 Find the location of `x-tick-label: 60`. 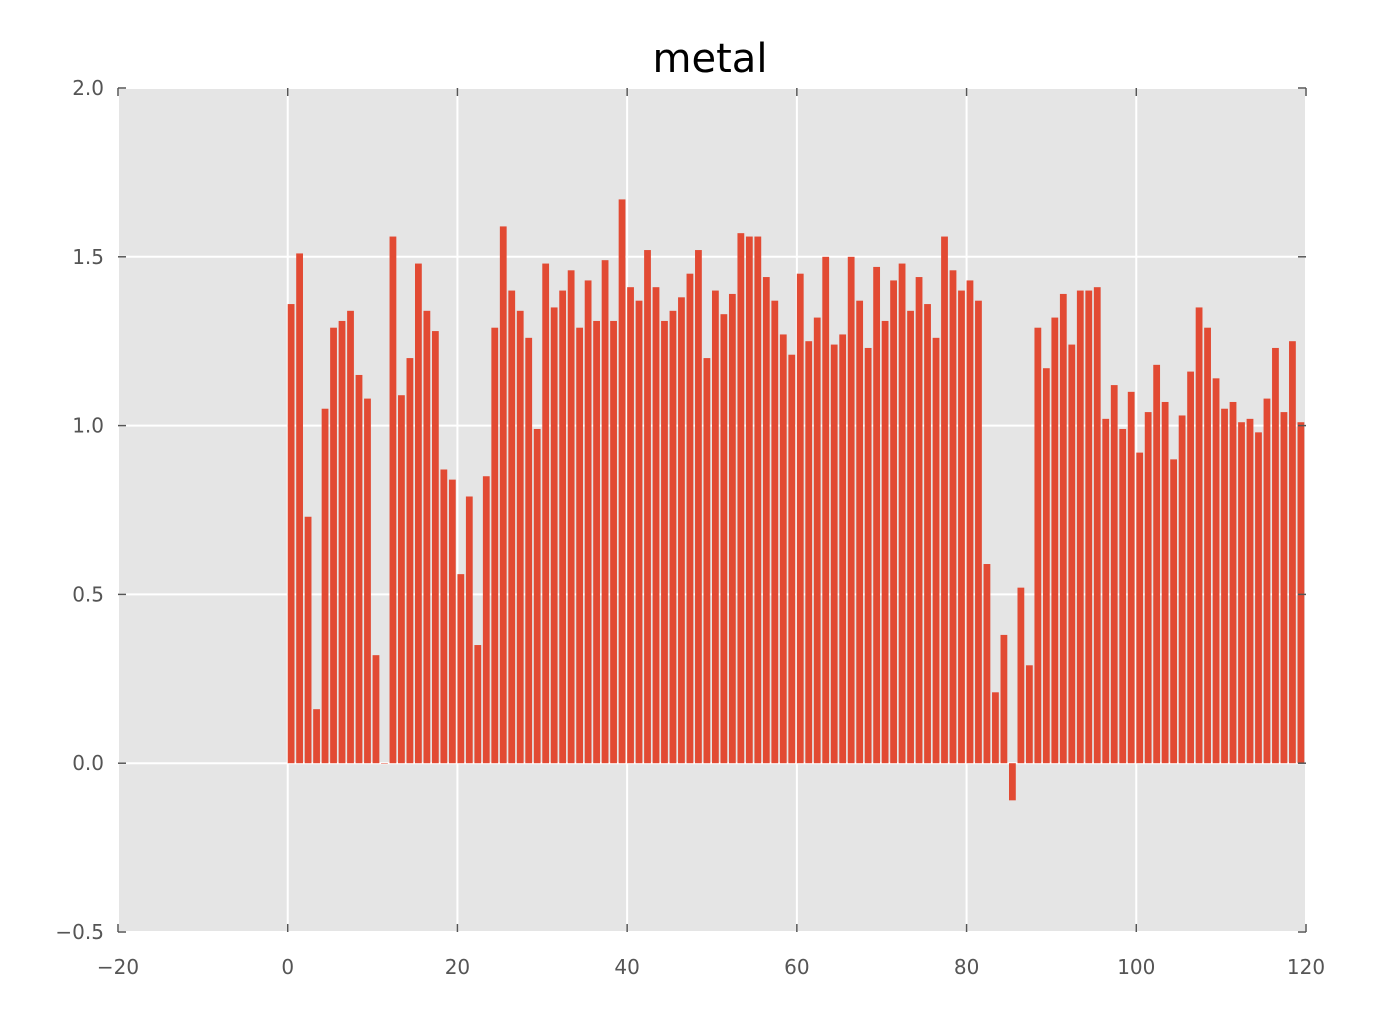

x-tick-label: 60 is located at coordinates (796, 967).